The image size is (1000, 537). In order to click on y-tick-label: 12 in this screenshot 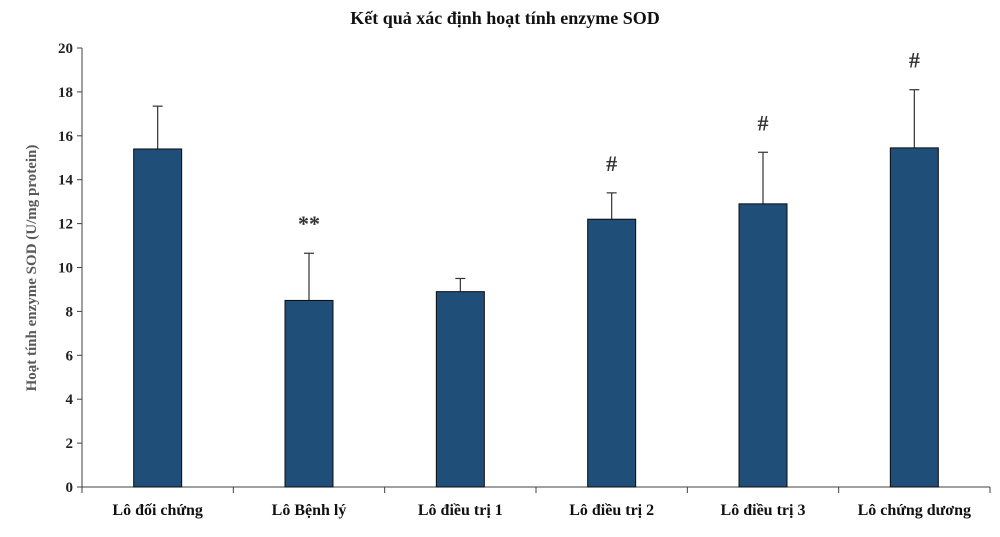, I will do `click(65, 225)`.